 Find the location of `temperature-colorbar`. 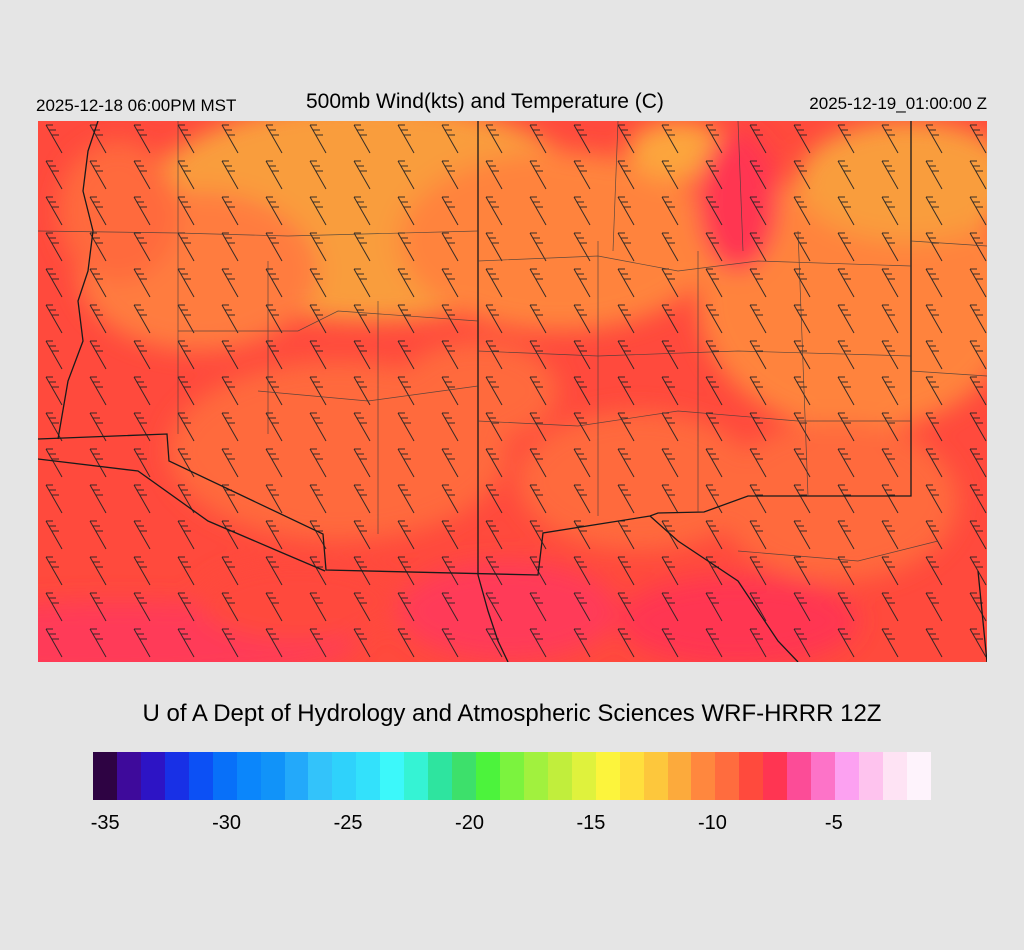

temperature-colorbar is located at coordinates (512, 776).